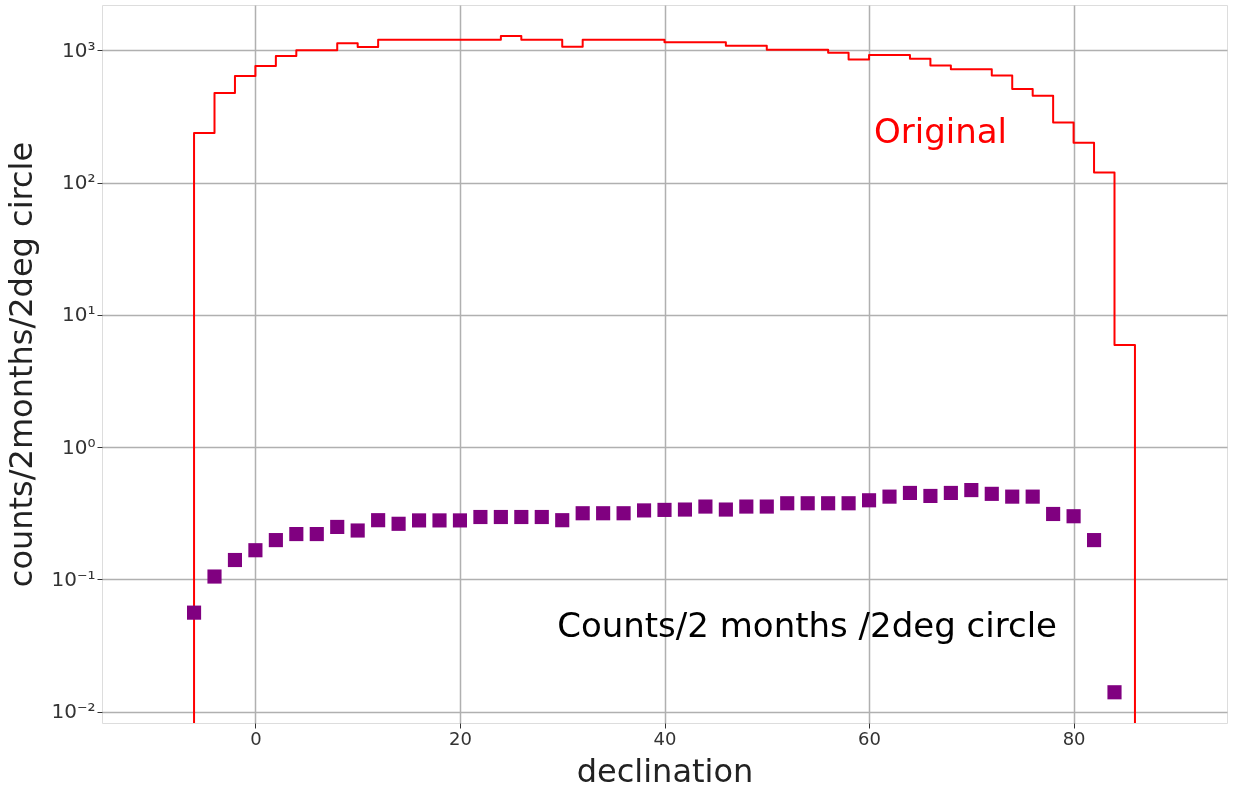 The image size is (1247, 800). I want to click on series-label: Counts/2 months /2deg circle, so click(807, 625).